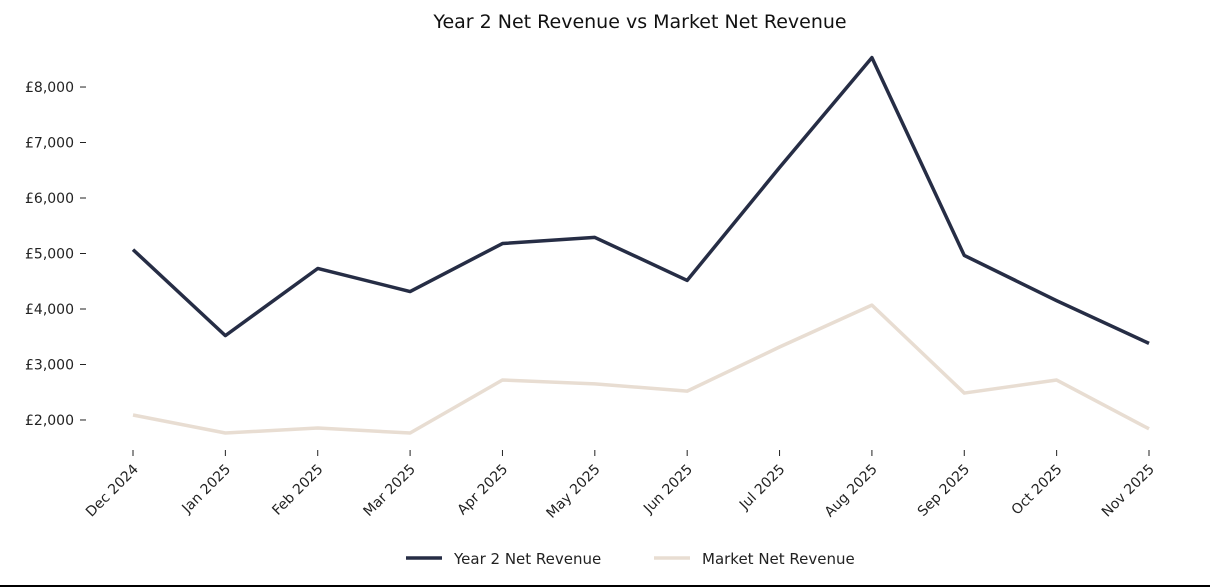  Describe the element at coordinates (851, 491) in the screenshot. I see `x-tick-label: Aug 2025` at that location.